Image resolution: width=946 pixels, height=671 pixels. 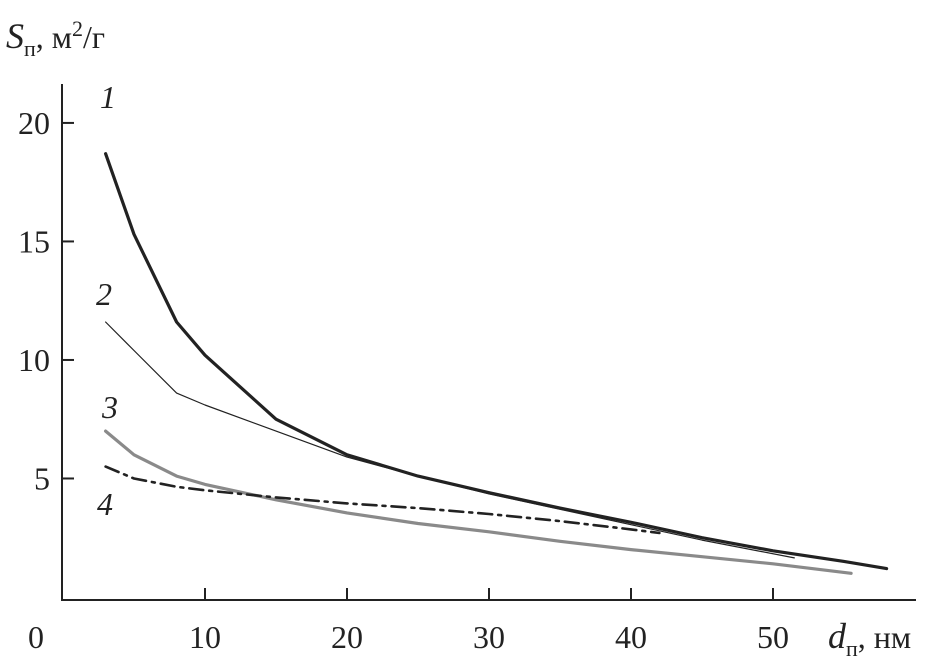 I want to click on x-tick-label: 50, so click(x=773, y=637).